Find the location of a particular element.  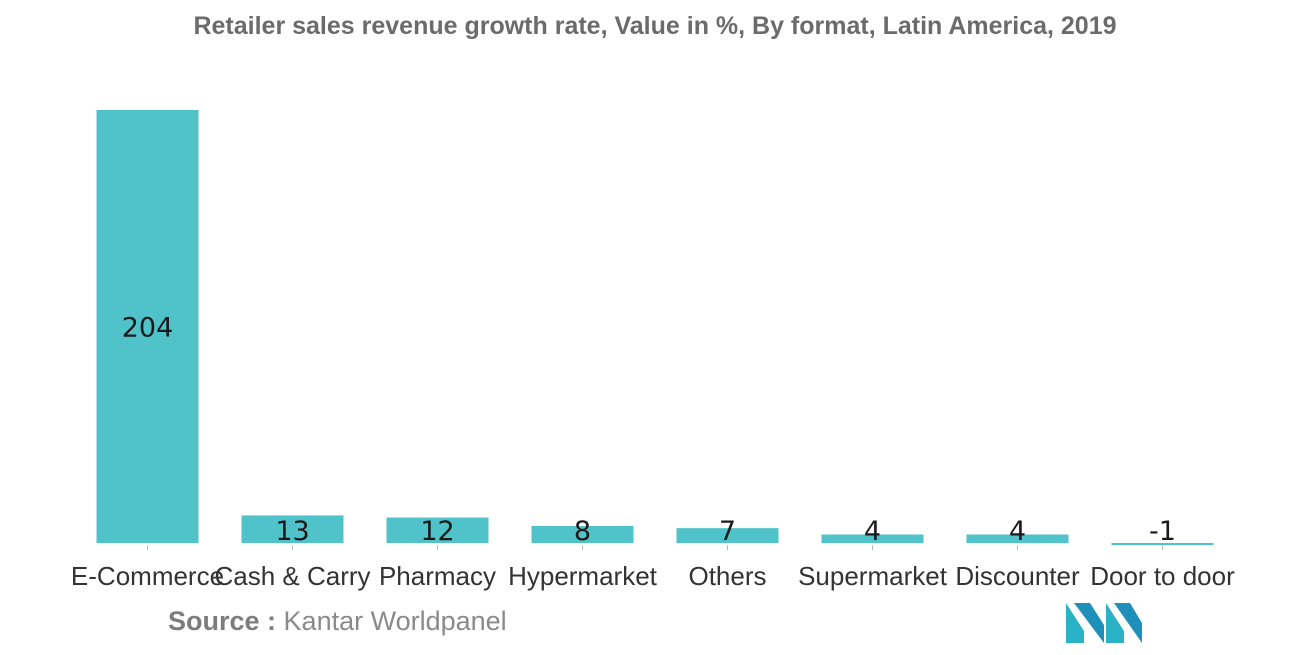

source-note: Source : Kantar Worldpanel is located at coordinates (337, 621).